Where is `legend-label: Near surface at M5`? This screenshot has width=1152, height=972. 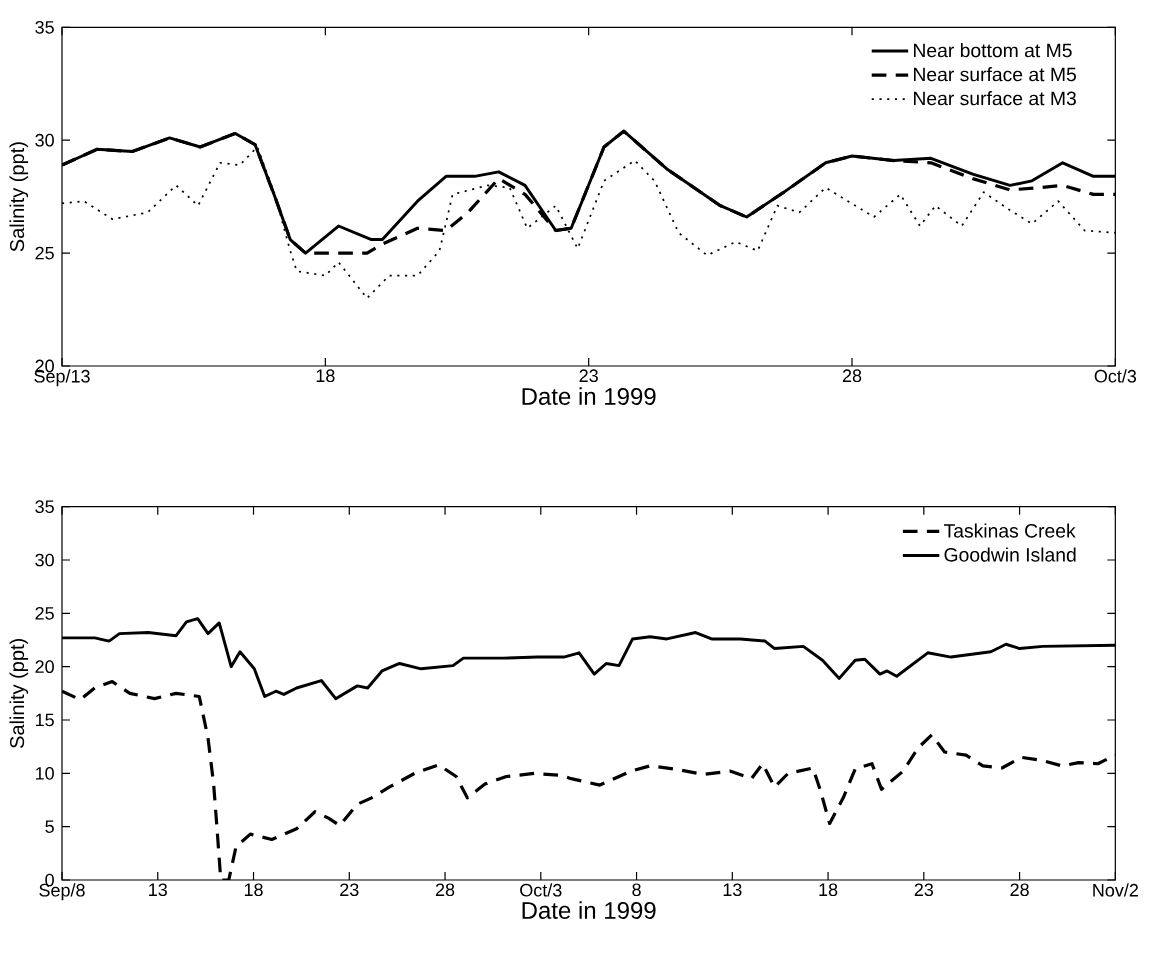 legend-label: Near surface at M5 is located at coordinates (995, 74).